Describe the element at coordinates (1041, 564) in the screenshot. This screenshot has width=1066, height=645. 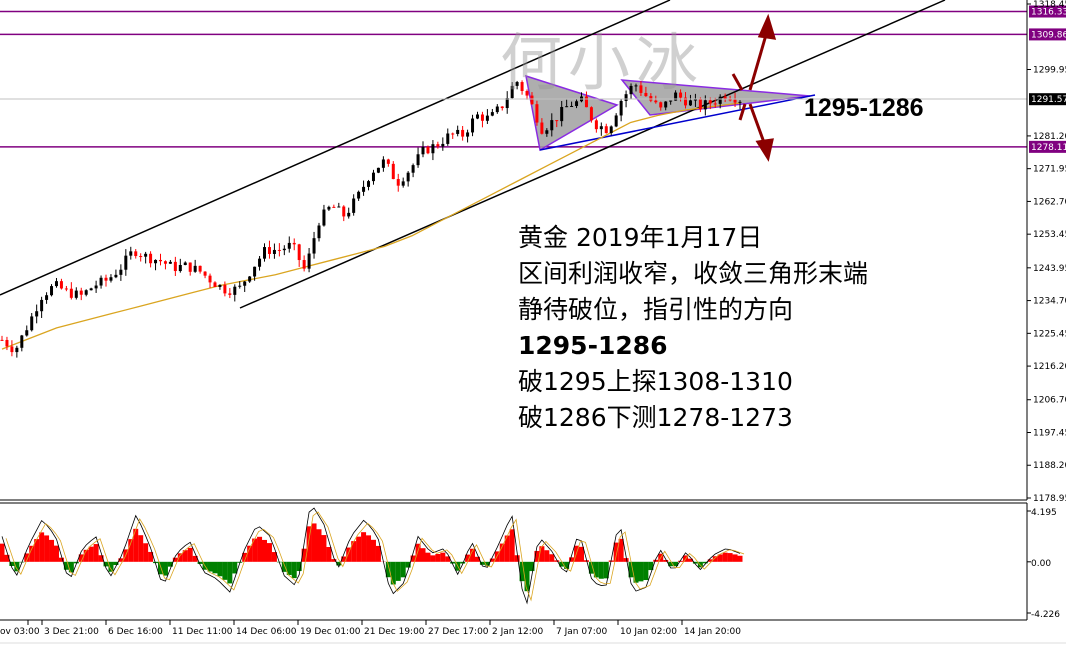
I see `osc-tick-label: 0.00` at that location.